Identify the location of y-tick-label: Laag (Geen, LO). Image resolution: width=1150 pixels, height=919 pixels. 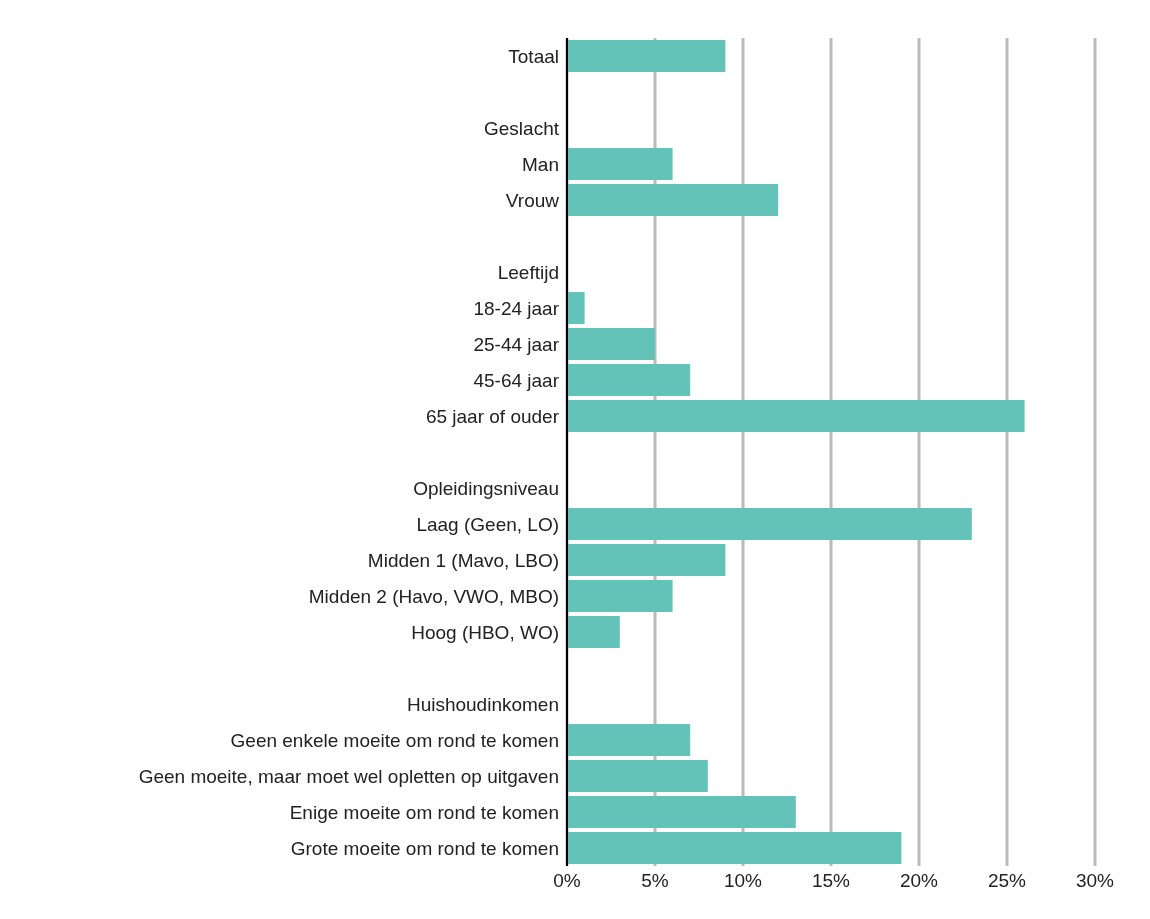
(487, 524).